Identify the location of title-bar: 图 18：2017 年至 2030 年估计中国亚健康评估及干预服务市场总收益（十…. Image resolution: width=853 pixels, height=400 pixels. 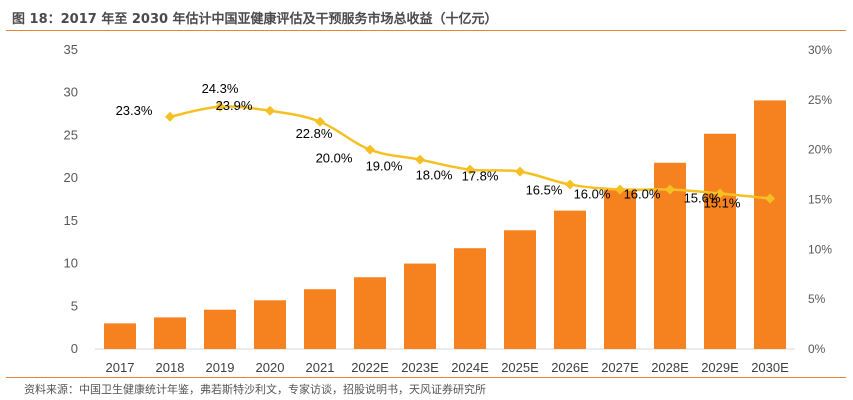
(426, 19).